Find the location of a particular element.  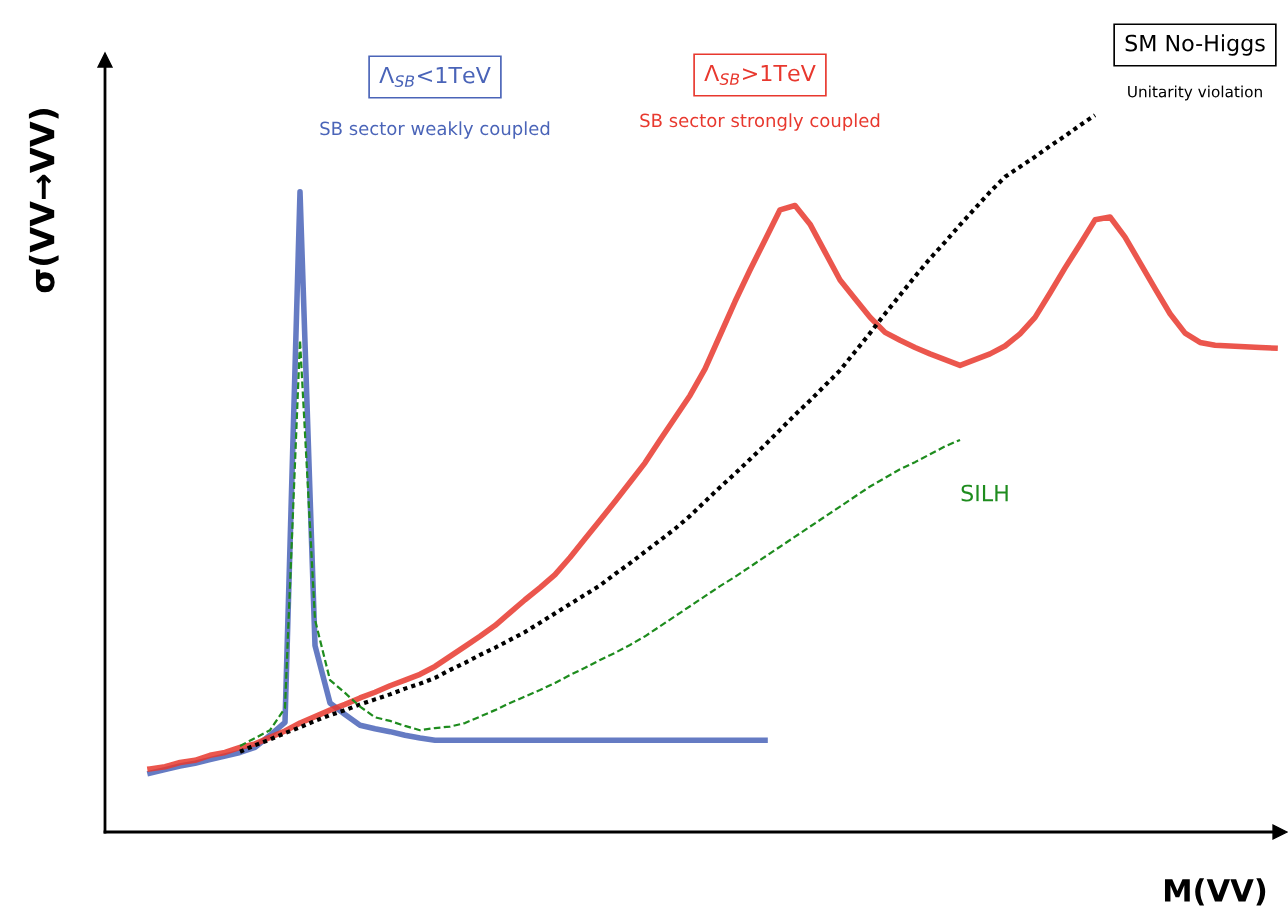

annotation: SB sector strongly coupled is located at coordinates (760, 122).